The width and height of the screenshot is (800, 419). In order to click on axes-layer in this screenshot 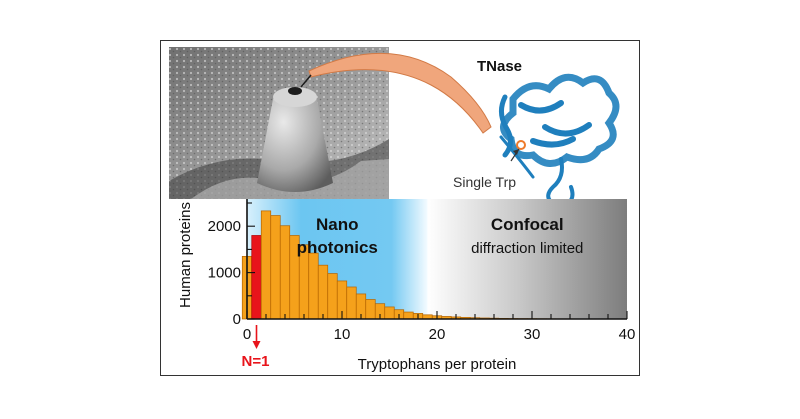, I will do `click(437, 259)`.